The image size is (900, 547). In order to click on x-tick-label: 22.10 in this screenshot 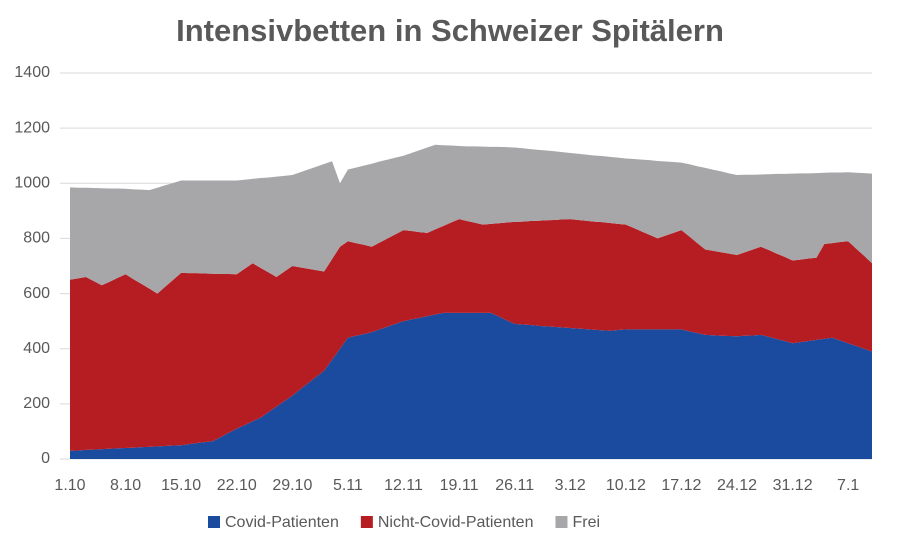, I will do `click(237, 485)`.